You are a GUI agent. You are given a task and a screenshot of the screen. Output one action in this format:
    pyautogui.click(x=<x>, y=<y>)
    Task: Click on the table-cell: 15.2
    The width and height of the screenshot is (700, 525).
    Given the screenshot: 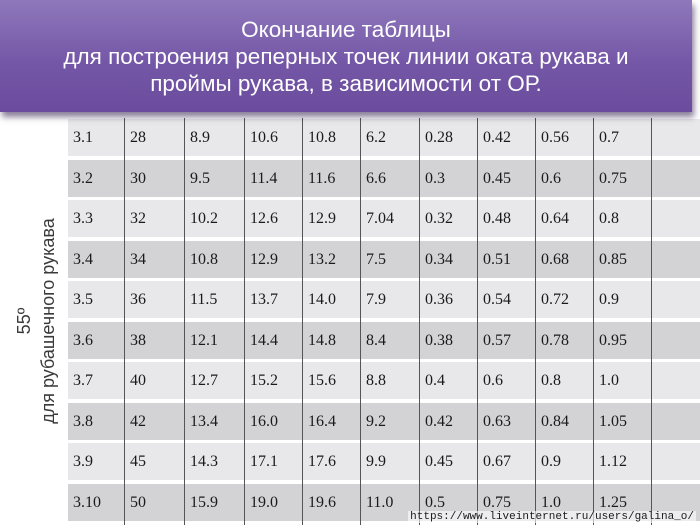 What is the action you would take?
    pyautogui.click(x=264, y=380)
    